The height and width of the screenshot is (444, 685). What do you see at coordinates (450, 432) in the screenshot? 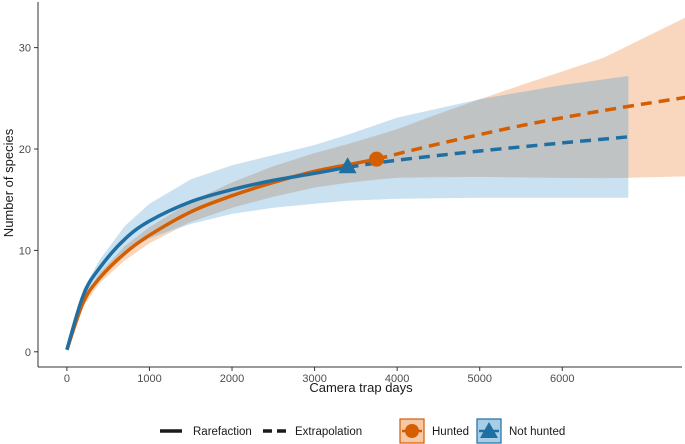
I see `legend-hunted-label: Hunted` at bounding box center [450, 432].